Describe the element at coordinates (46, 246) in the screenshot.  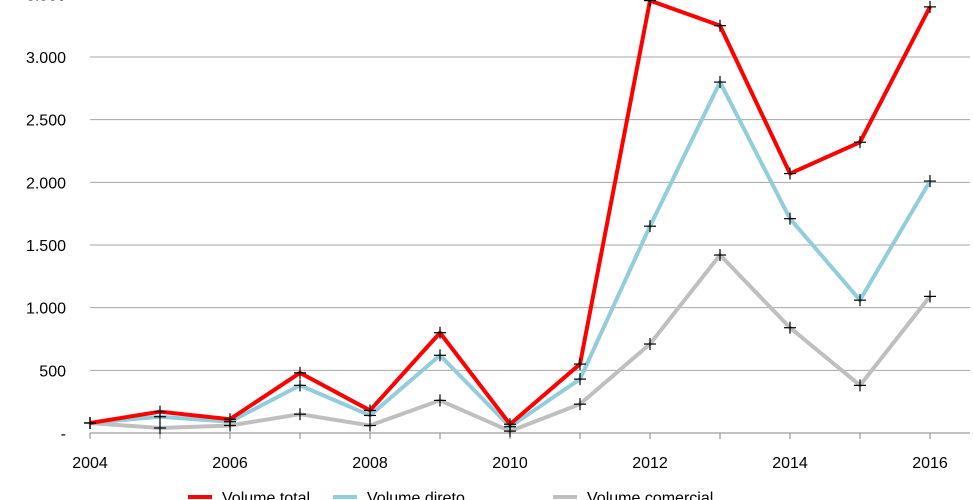
I see `y-tick-label: 1.500` at that location.